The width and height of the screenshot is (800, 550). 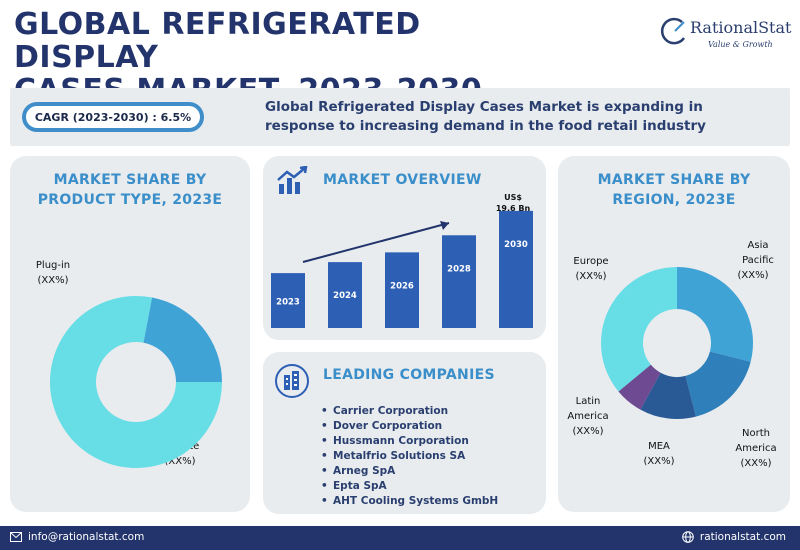 I want to click on rationalstat-logo: RationalStat Value & Growth, so click(x=726, y=37).